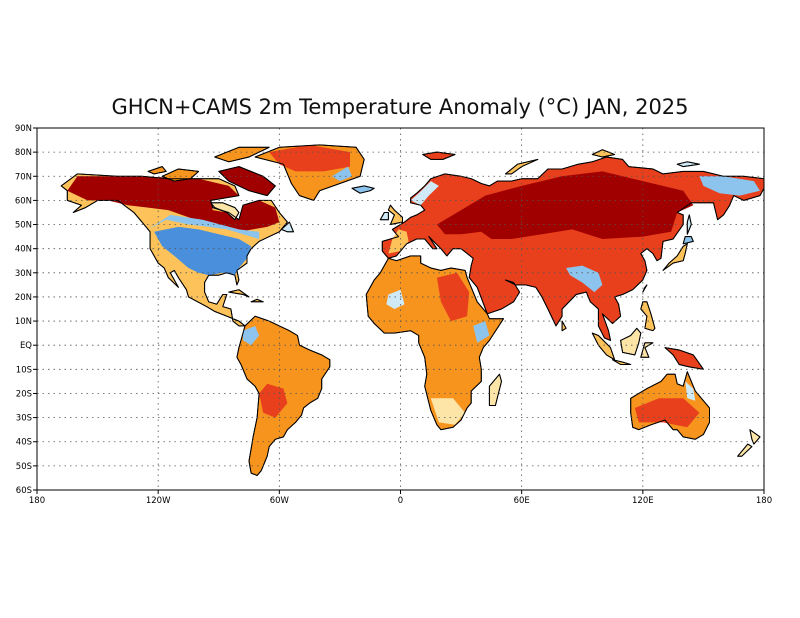 This screenshot has height=618, width=800. Describe the element at coordinates (755, 437) in the screenshot. I see `coastline-new-zealand-north` at that location.